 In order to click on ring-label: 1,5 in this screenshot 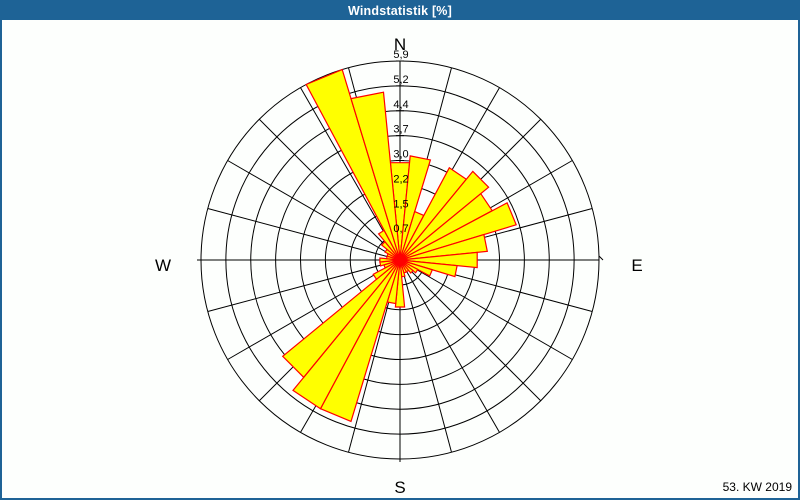, I will do `click(400, 204)`.